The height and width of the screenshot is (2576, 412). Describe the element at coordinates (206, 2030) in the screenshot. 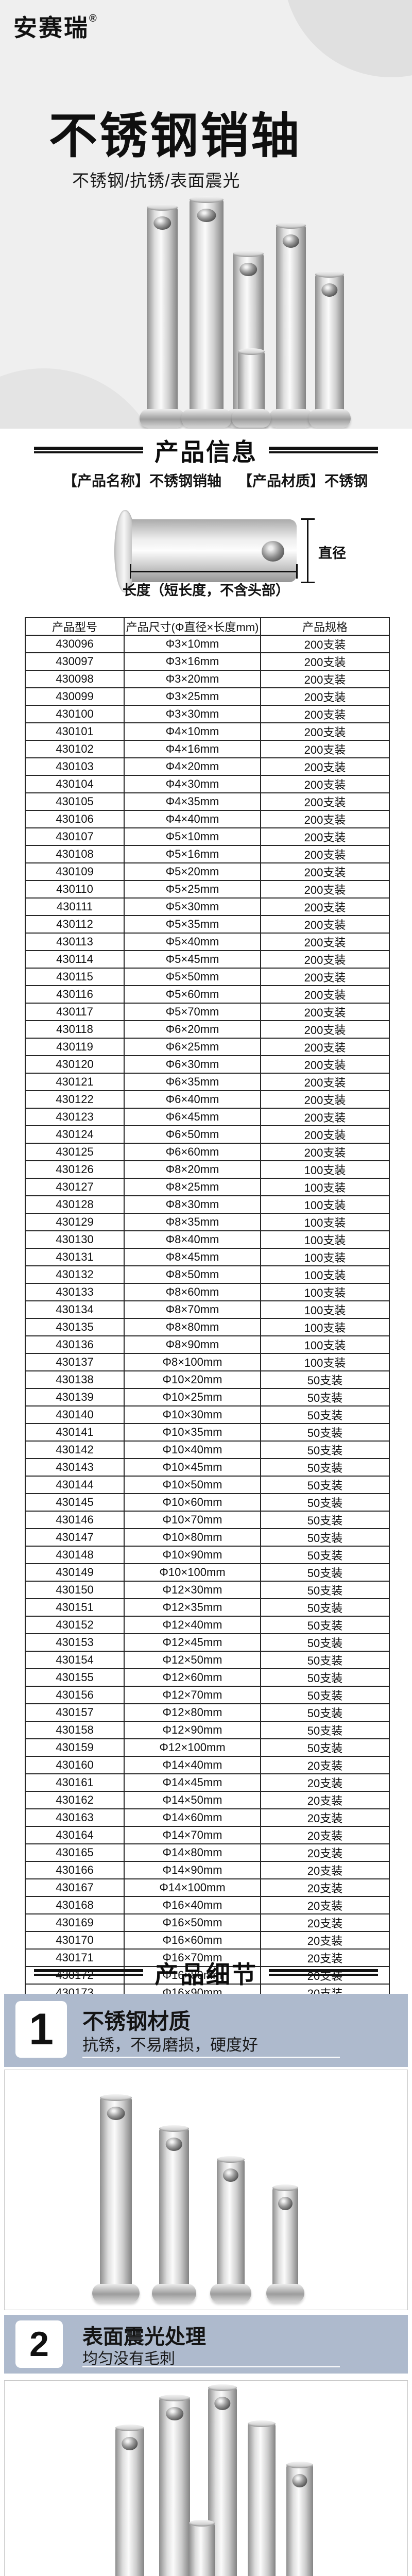

I see `detail-banner-1: 1 不锈钢材质 抗锈，不易磨损，硬度好` at that location.